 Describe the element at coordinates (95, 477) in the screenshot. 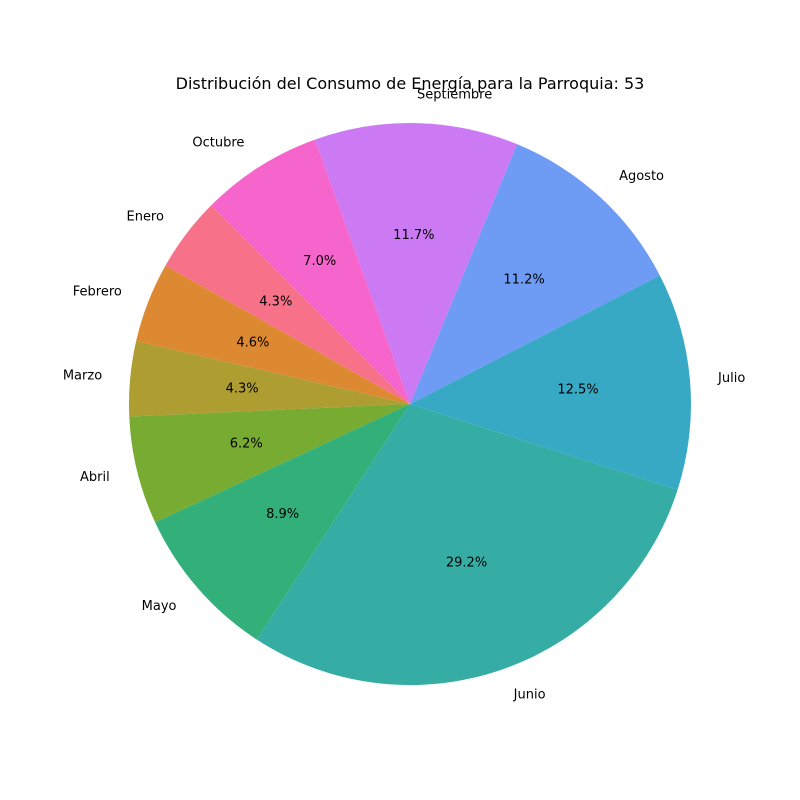

I see `slice-label-abril: Abril` at that location.